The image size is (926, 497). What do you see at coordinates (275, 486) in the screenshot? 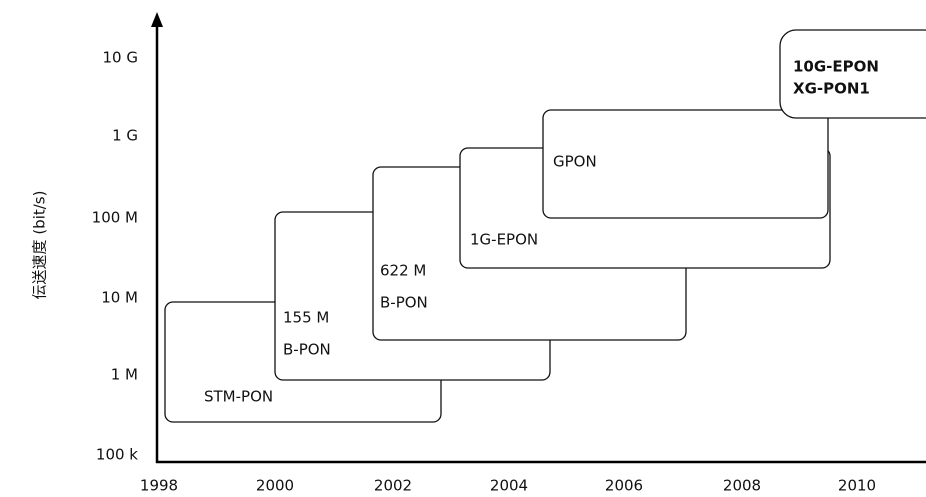
I see `x-tick-label: 2000` at bounding box center [275, 486].